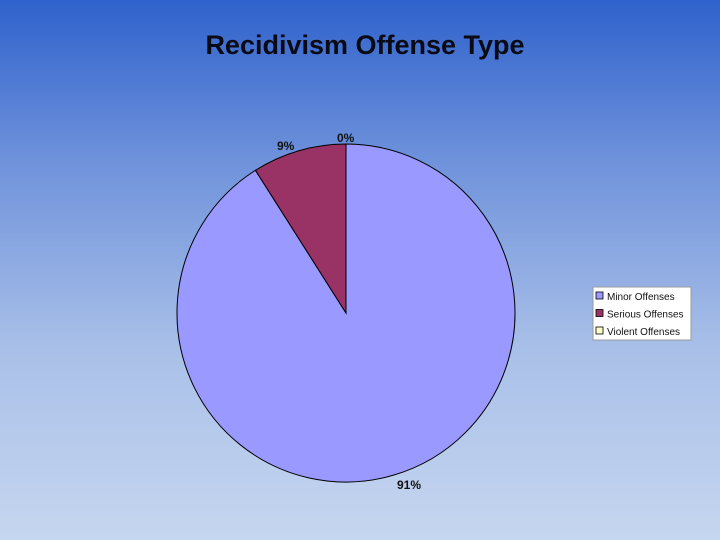  What do you see at coordinates (365, 45) in the screenshot?
I see `chart-title: Recidivism Offense Type` at bounding box center [365, 45].